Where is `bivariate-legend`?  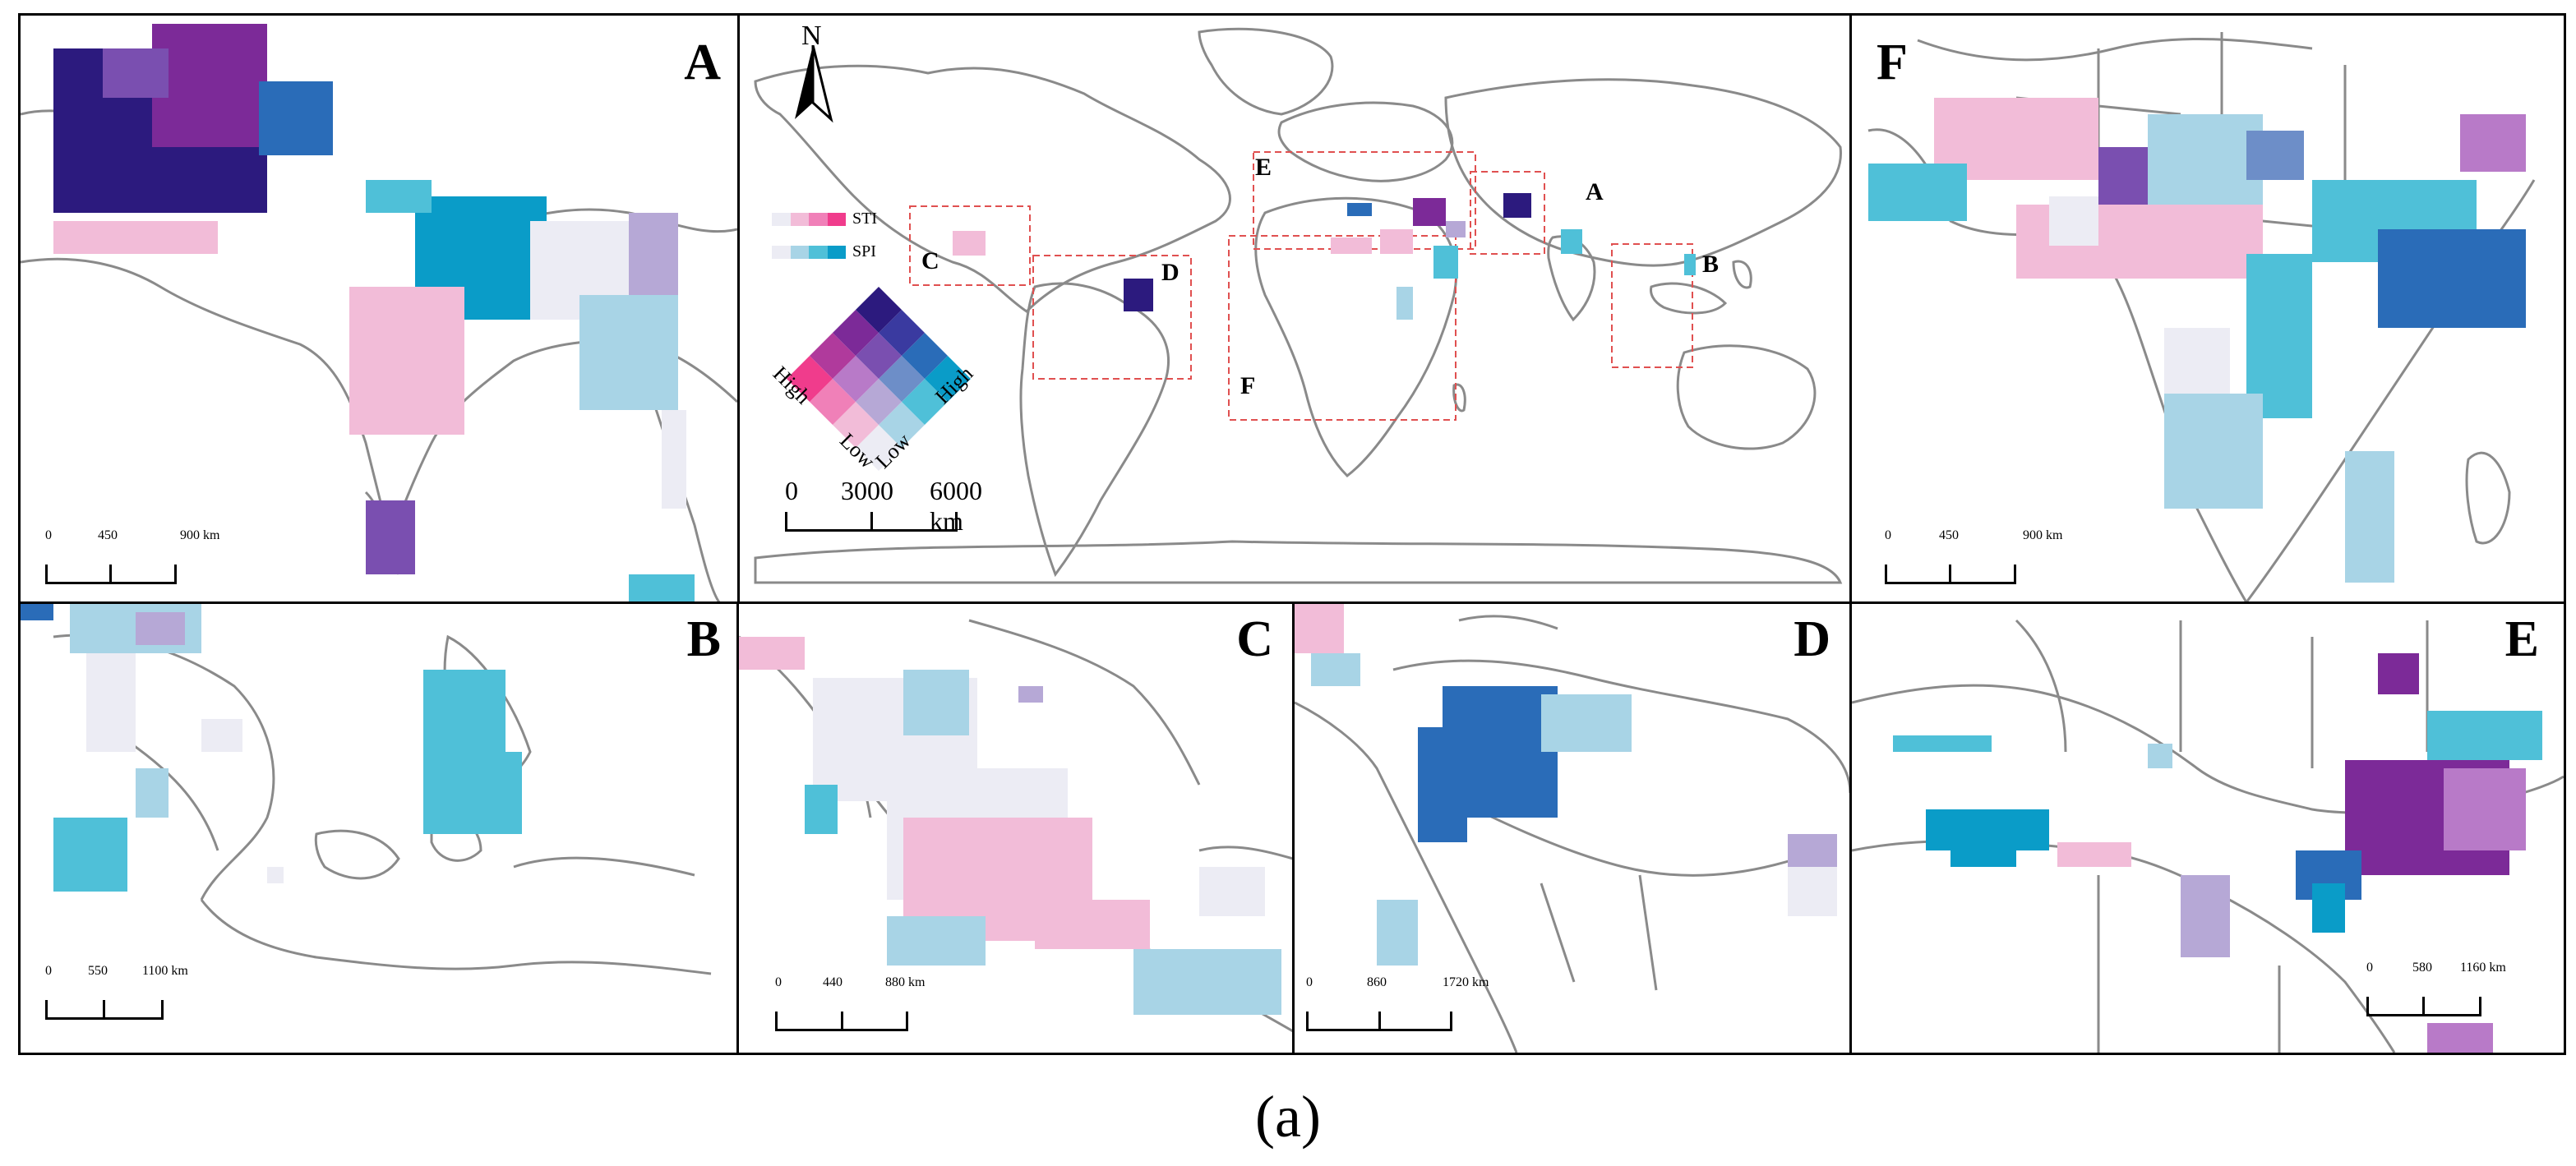 bivariate-legend is located at coordinates (879, 379).